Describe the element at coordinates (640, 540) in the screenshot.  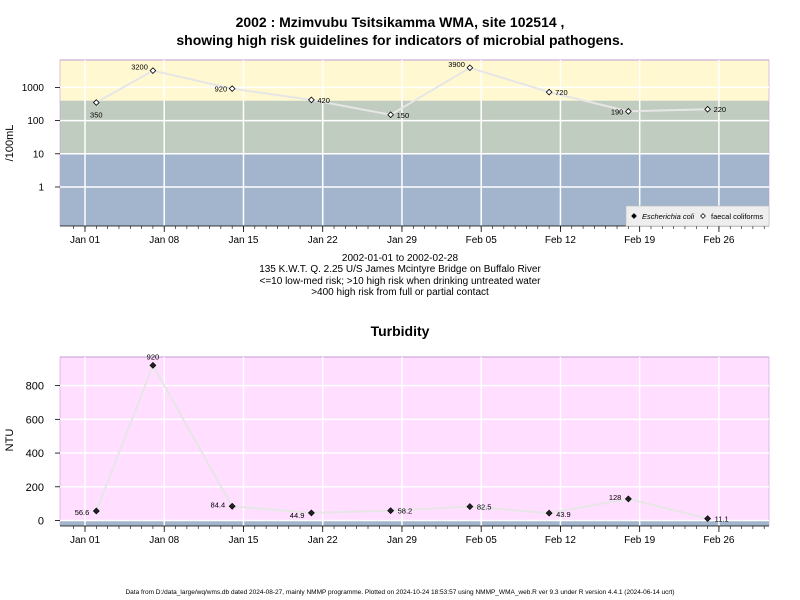
I see `bottom-x-tick-label: Feb 19` at that location.